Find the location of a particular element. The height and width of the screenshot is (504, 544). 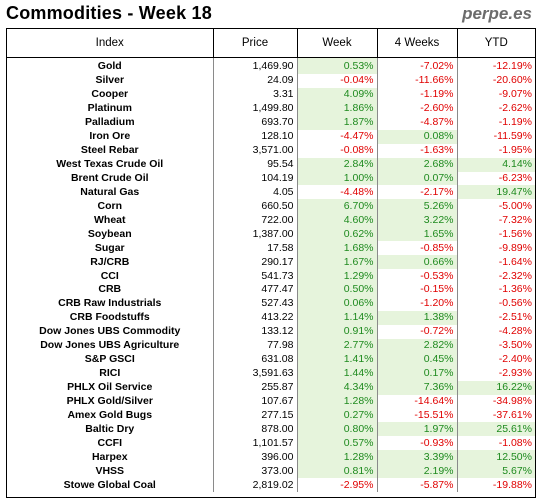

four-weeks-cell: 0.45% is located at coordinates (417, 359).